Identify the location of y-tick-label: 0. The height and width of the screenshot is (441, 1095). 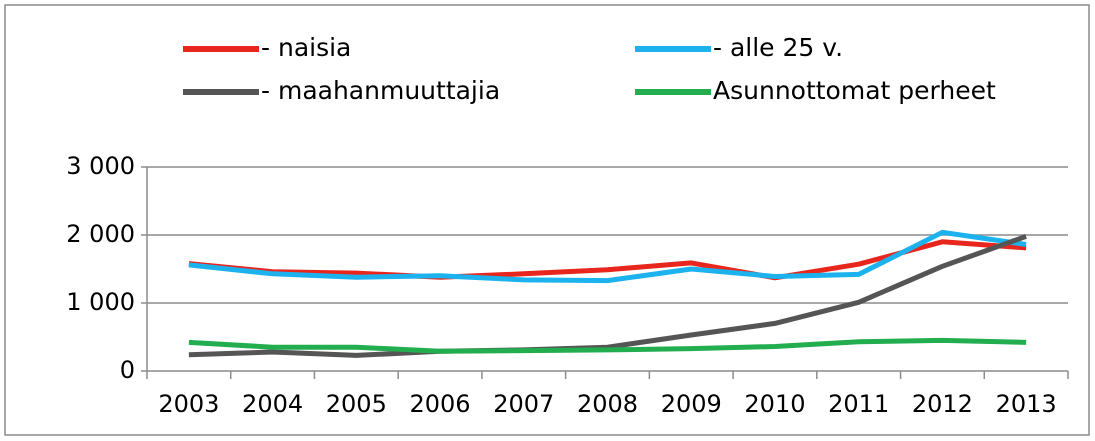
(127, 370).